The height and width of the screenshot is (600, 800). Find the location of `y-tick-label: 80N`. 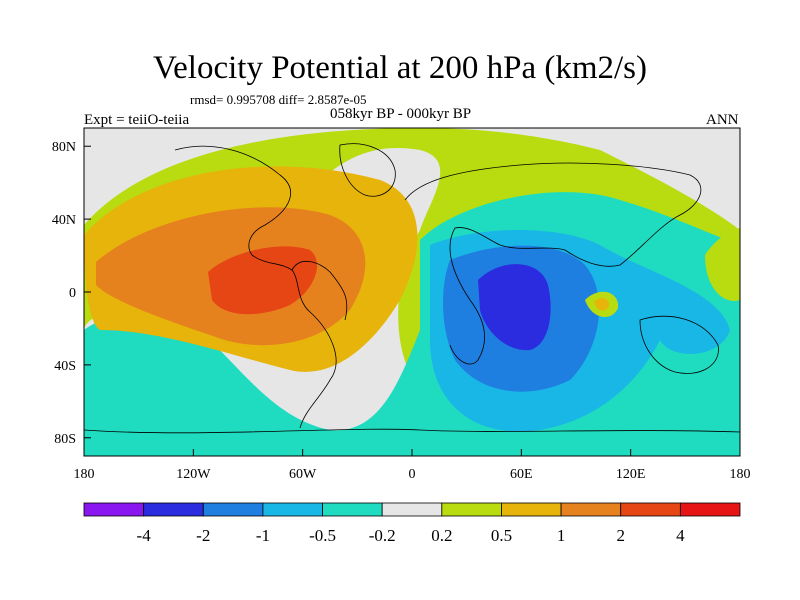

y-tick-label: 80N is located at coordinates (64, 147).